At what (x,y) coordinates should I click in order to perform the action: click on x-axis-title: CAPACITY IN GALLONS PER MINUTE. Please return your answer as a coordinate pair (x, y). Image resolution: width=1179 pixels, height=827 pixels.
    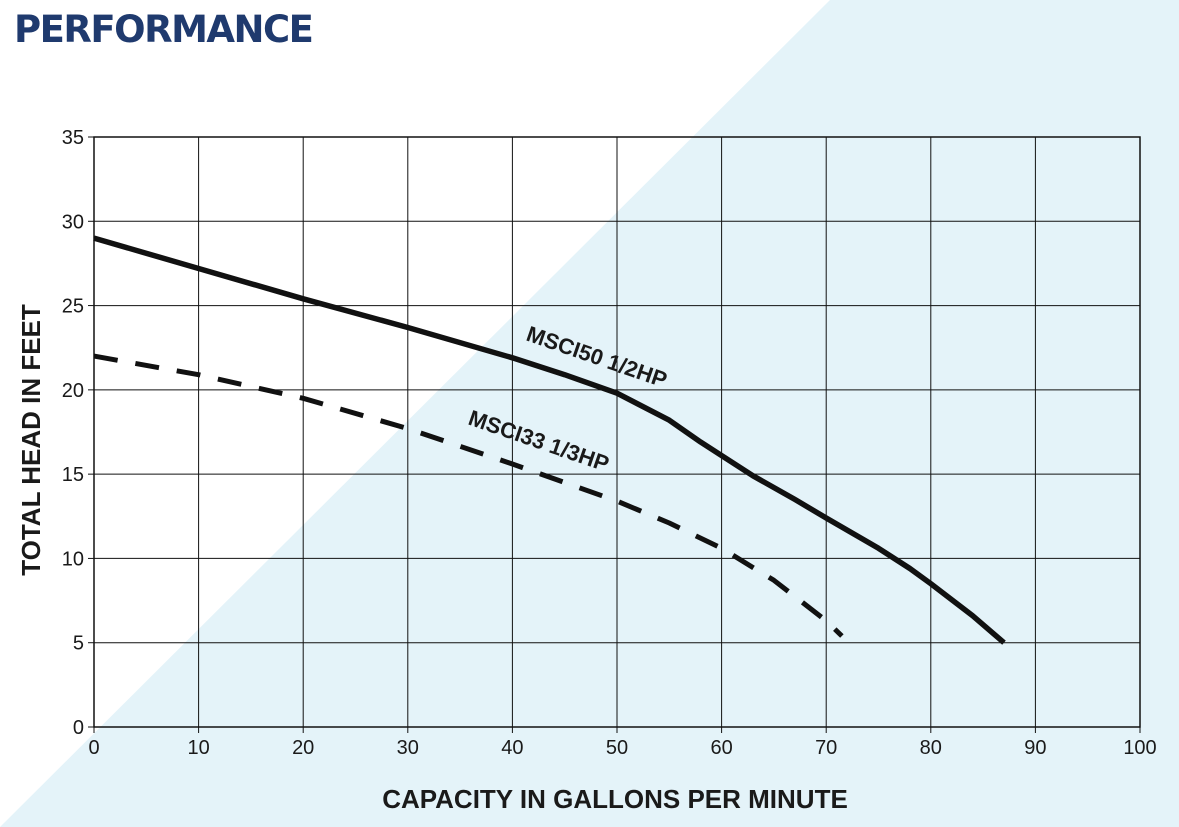
    Looking at the image, I should click on (615, 799).